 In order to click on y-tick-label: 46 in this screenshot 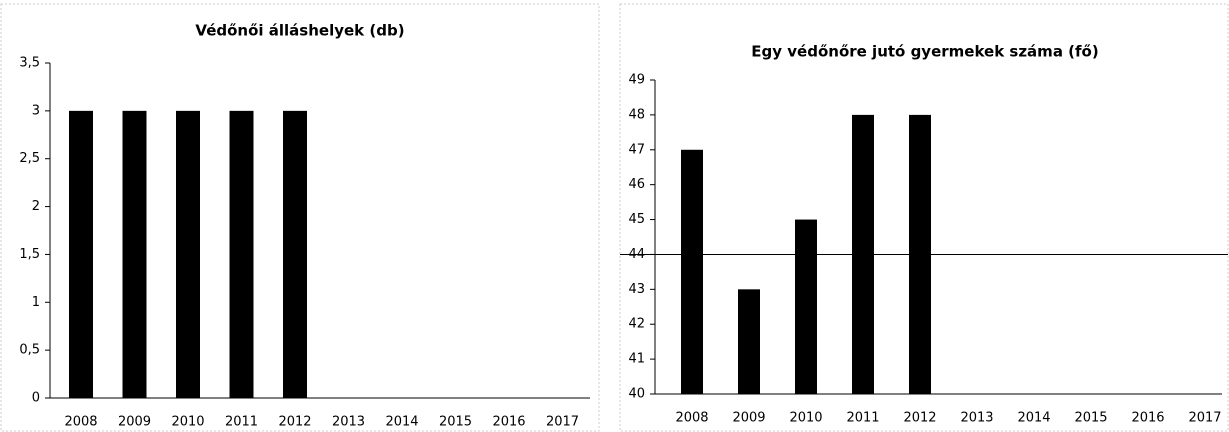, I will do `click(636, 184)`.